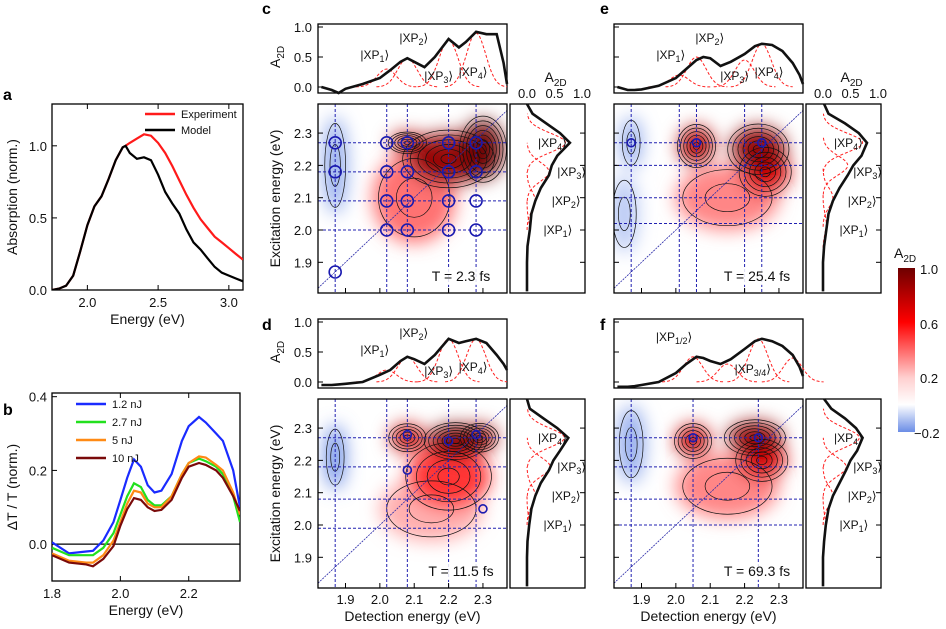 This screenshot has height=629, width=946. What do you see at coordinates (12, 487) in the screenshot?
I see `y-axis-title: ΔT / T (norm.)` at bounding box center [12, 487].